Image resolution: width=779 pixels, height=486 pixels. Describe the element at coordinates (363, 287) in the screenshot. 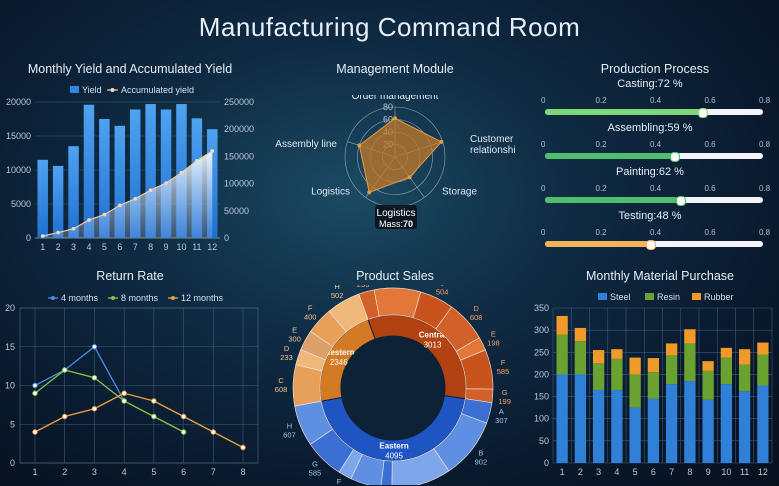

I see `outer-segment-value: 233` at that location.